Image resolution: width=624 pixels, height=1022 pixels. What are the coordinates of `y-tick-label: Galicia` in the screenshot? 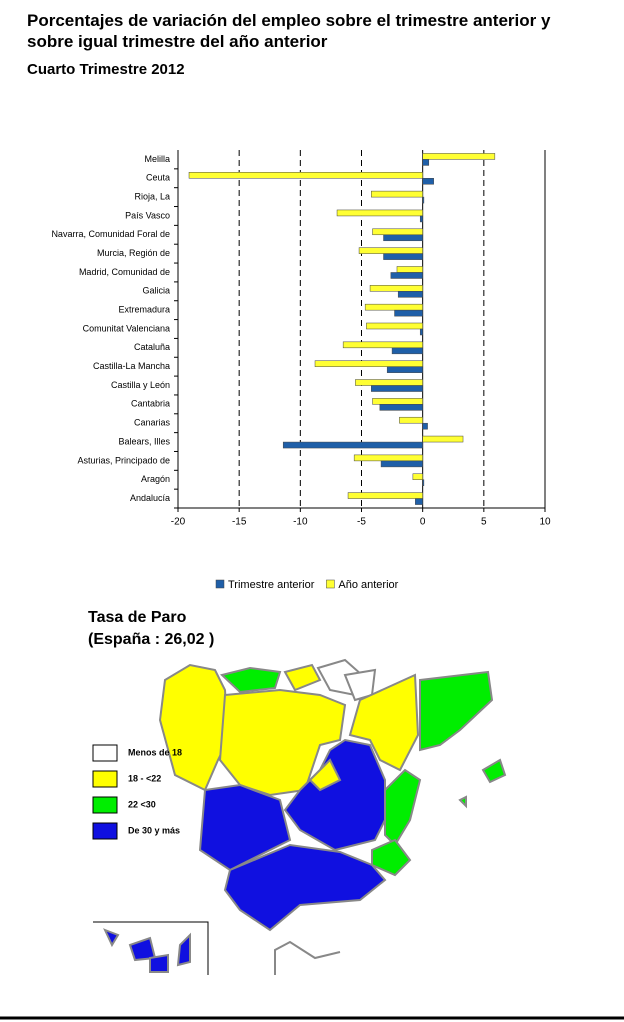 It's located at (156, 291).